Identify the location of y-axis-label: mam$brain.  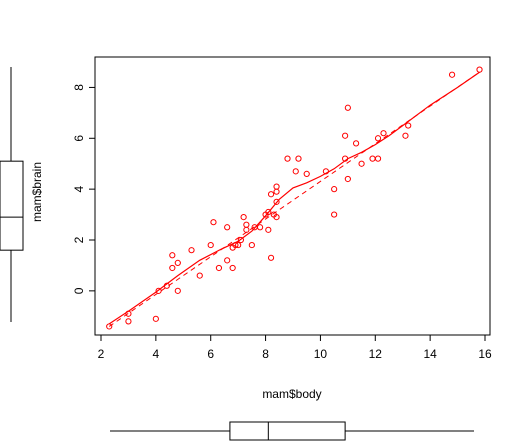
(37, 192).